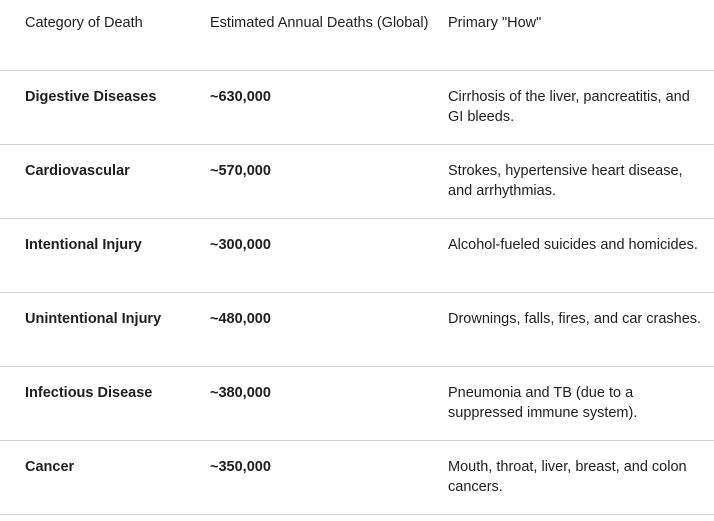 This screenshot has height=521, width=714. Describe the element at coordinates (93, 319) in the screenshot. I see `cell: Unintentional Injury` at that location.